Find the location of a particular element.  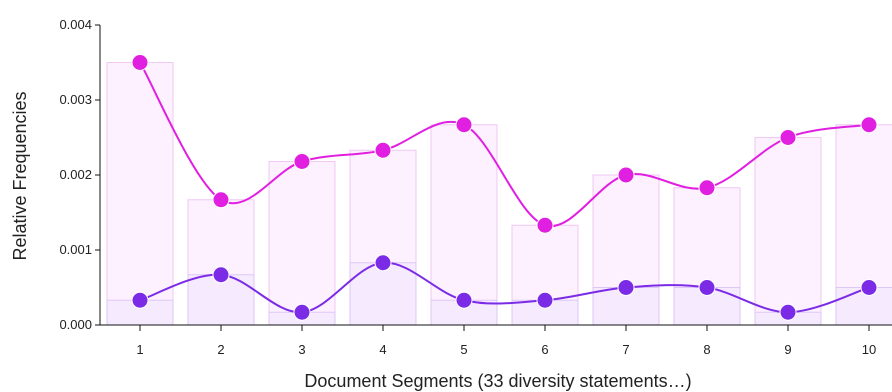

x-tick-label: 5 is located at coordinates (463, 349).